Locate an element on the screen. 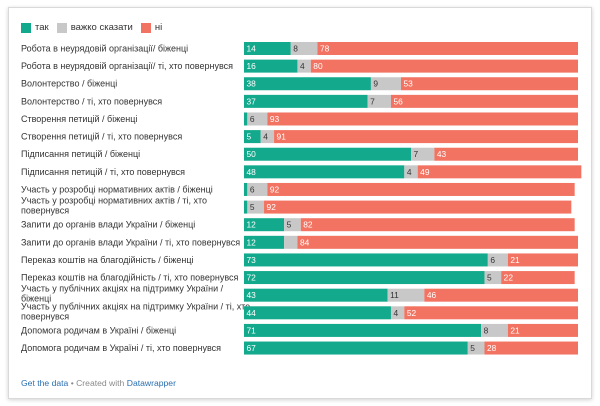 Image resolution: width=600 pixels, height=406 pixels. data-label-yes: 43 is located at coordinates (252, 295).